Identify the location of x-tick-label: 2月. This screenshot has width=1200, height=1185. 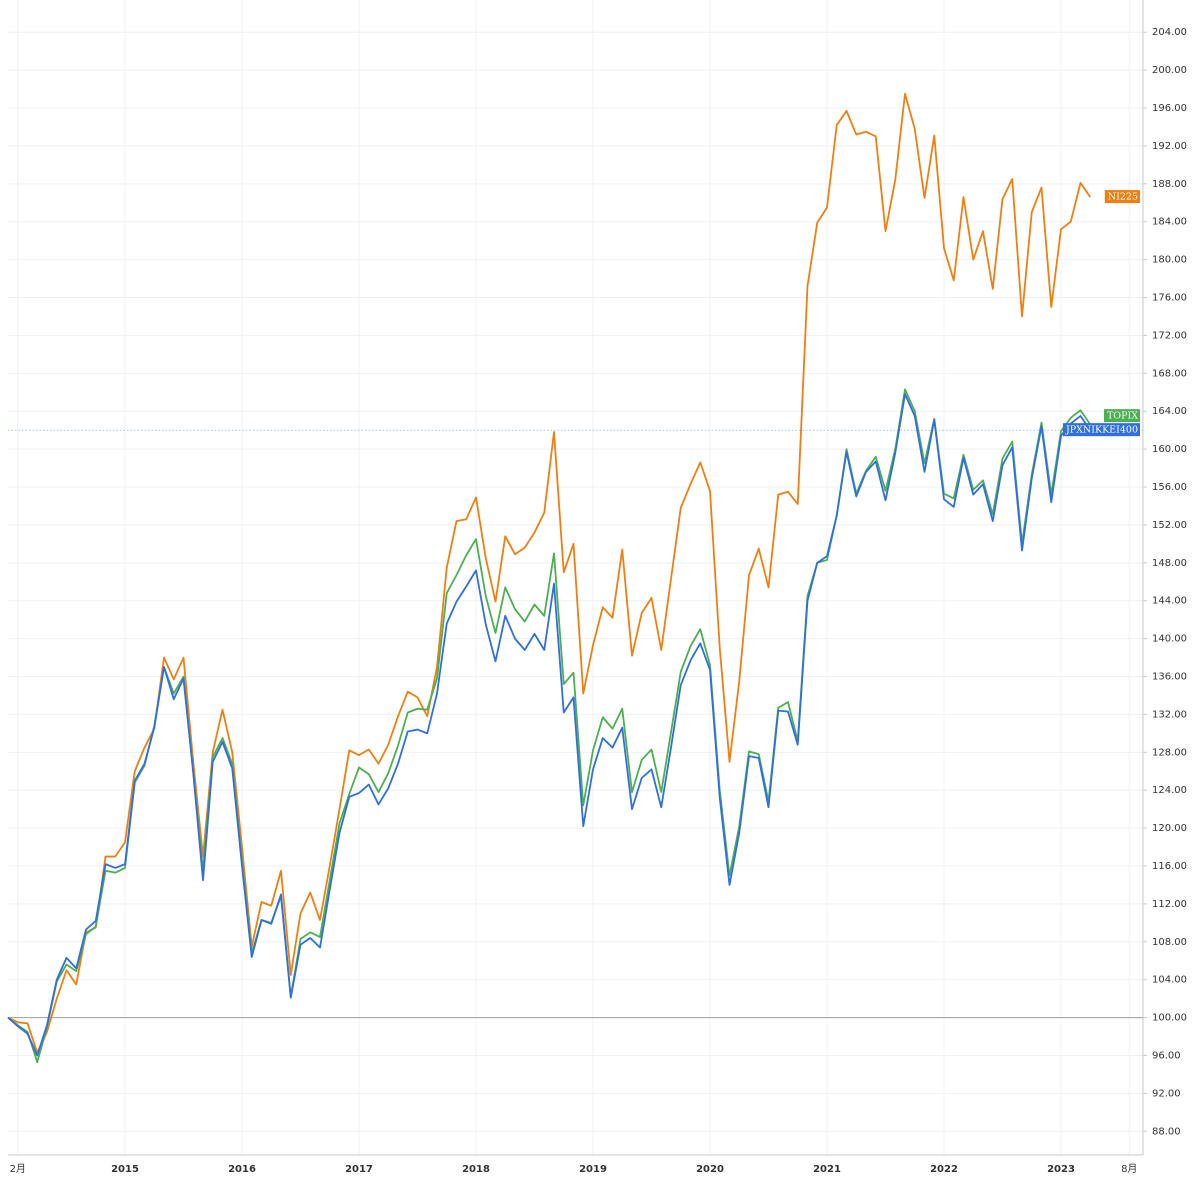
(18, 1169).